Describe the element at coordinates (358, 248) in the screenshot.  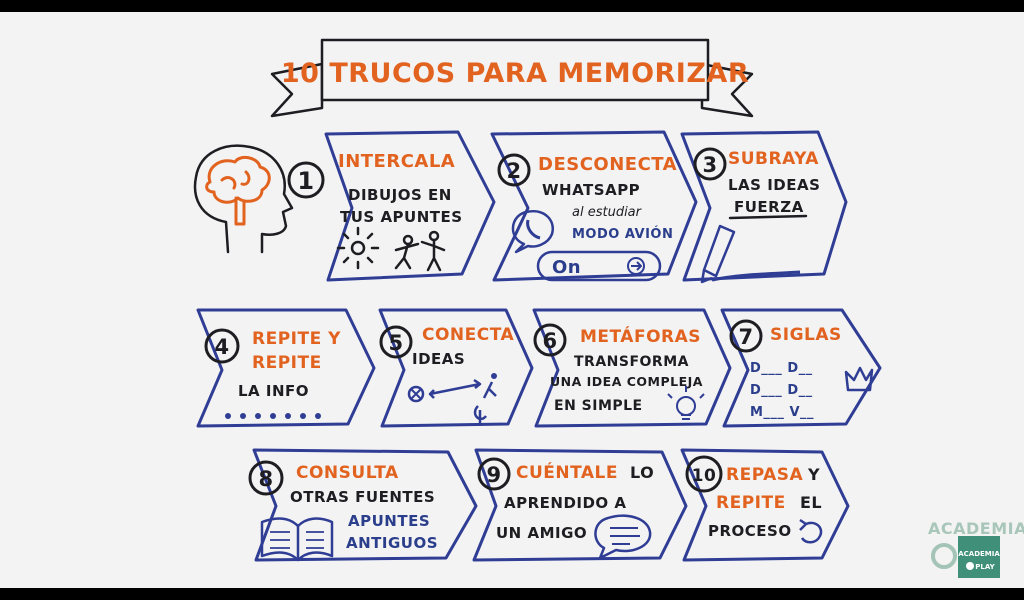
I see `sun-doodle-icon` at that location.